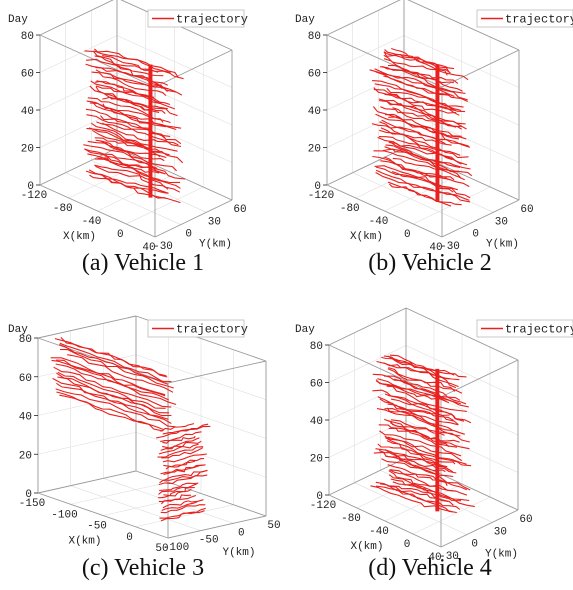 Image resolution: width=573 pixels, height=590 pixels. Describe the element at coordinates (188, 235) in the screenshot. I see `y-tick-label: 0` at that location.